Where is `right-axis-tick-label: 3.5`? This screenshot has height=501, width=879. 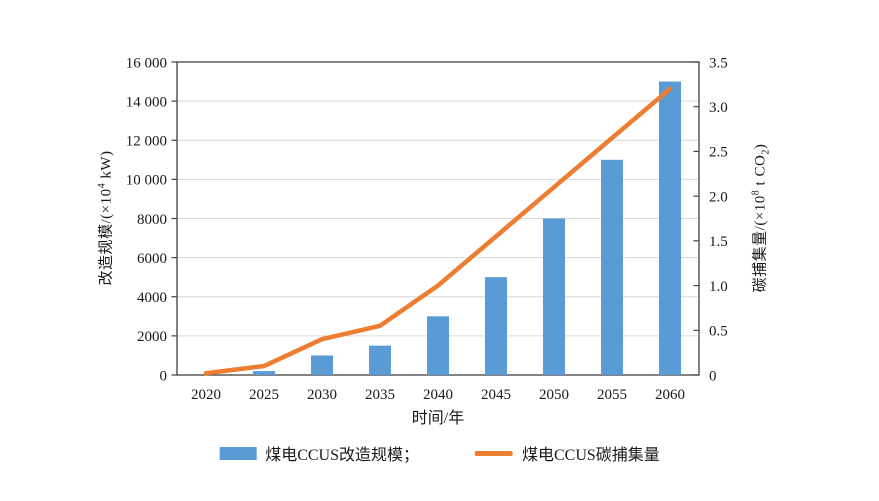
right-axis-tick-label: 3.5 is located at coordinates (718, 63).